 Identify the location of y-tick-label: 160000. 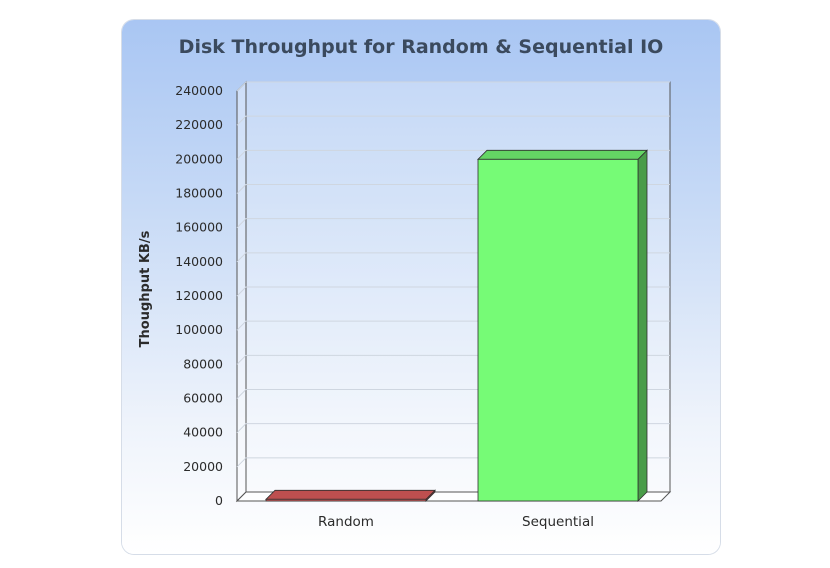
(199, 227).